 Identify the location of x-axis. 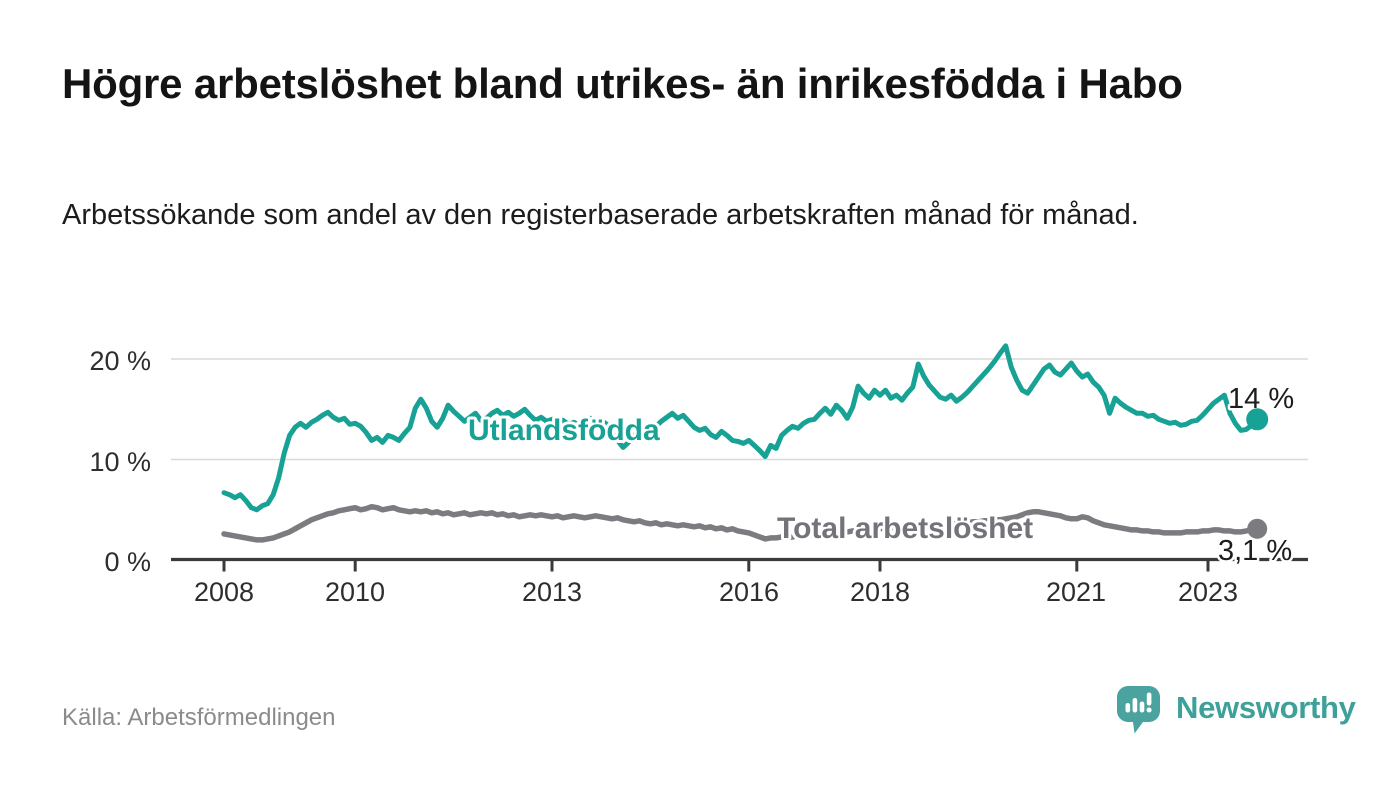
(739, 564).